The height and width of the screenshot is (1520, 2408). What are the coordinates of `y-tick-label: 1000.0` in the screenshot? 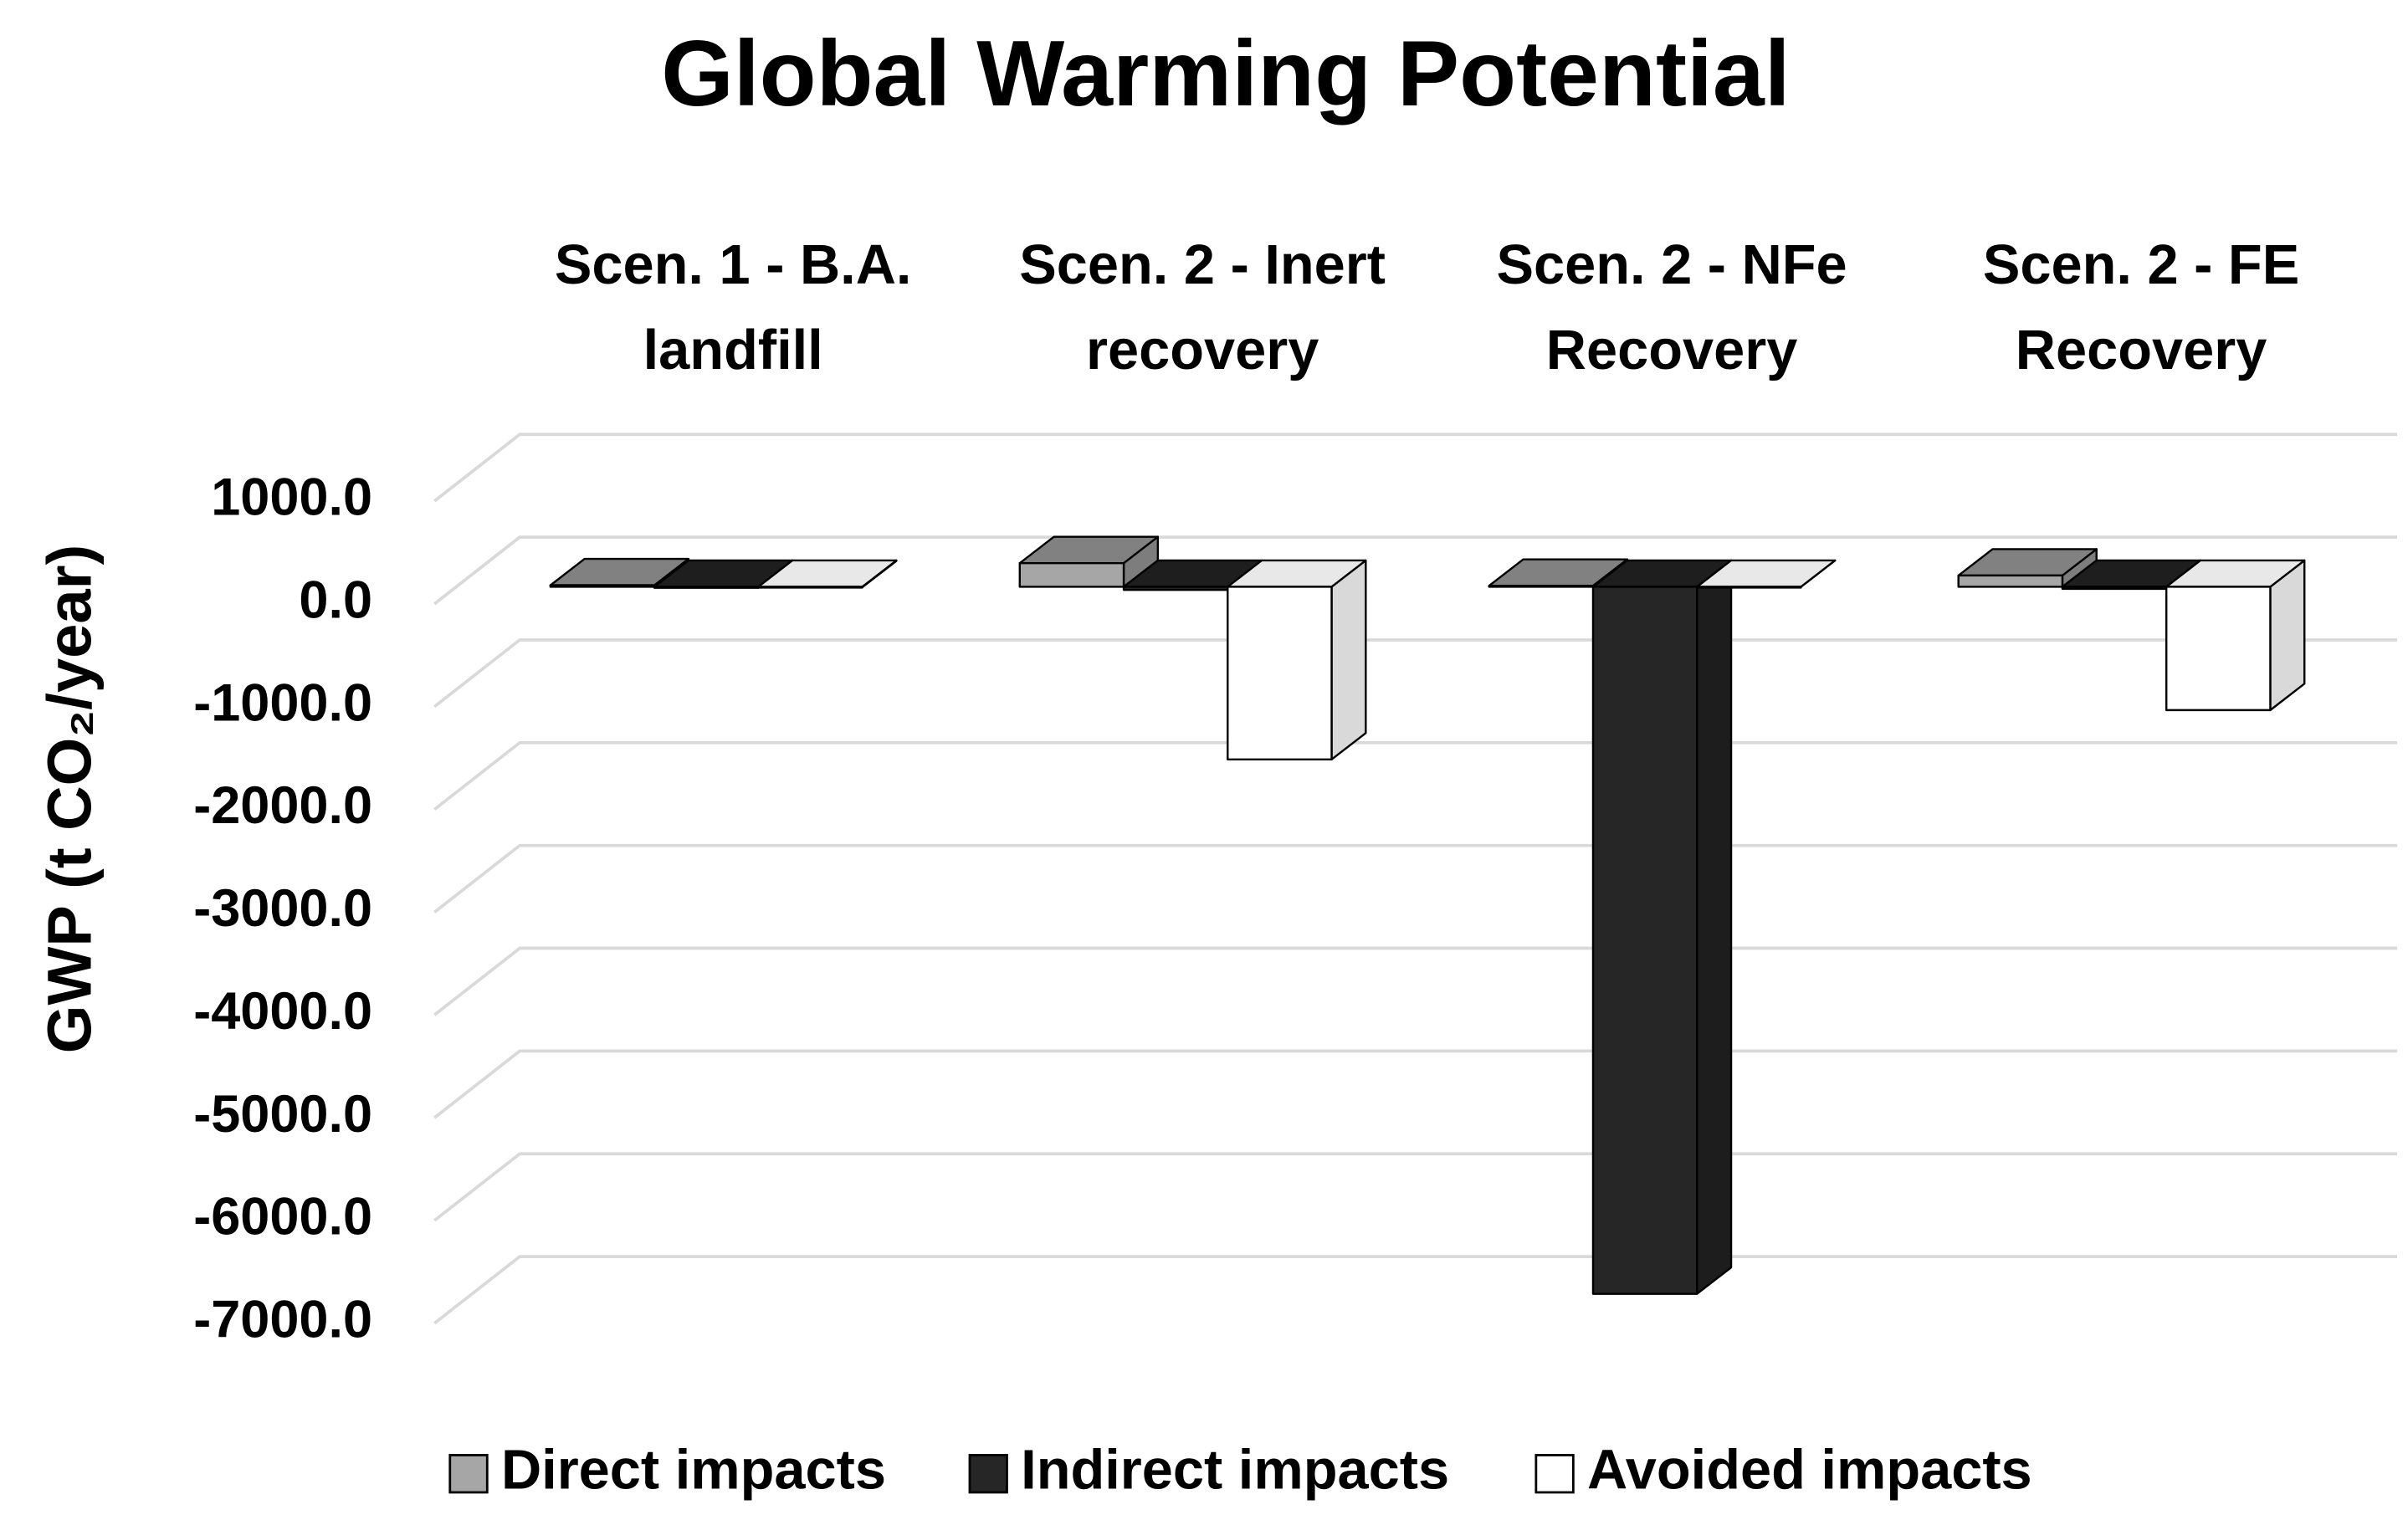 It's located at (291, 497).